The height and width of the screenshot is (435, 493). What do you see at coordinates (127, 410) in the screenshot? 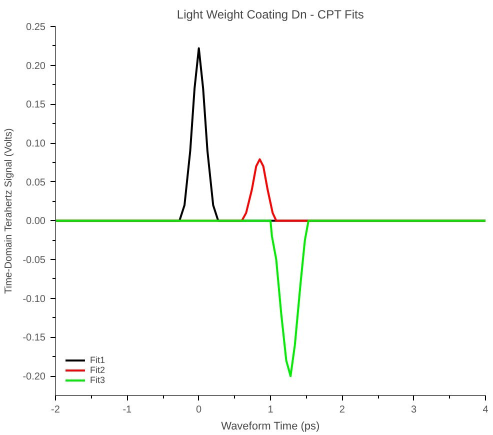
I see `x-tick-label: -1` at bounding box center [127, 410].